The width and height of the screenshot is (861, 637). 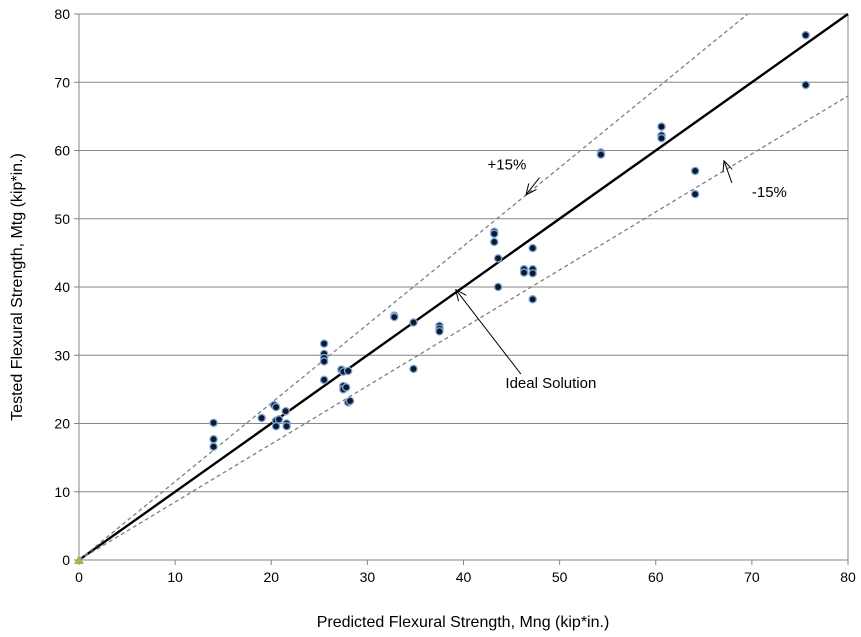 I want to click on x-tick-label: 70, so click(x=752, y=577).